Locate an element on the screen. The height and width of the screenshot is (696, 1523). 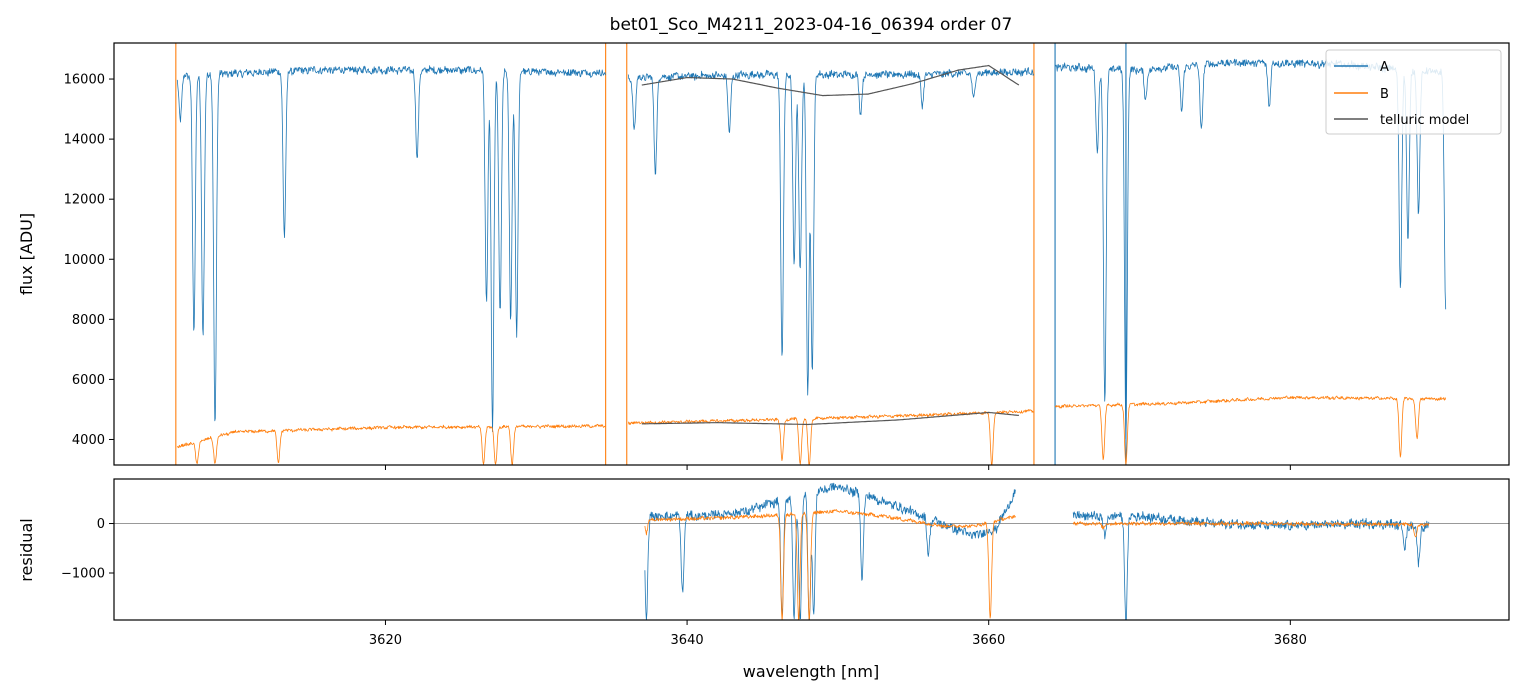
y-tick-label: −1000 is located at coordinates (83, 574).